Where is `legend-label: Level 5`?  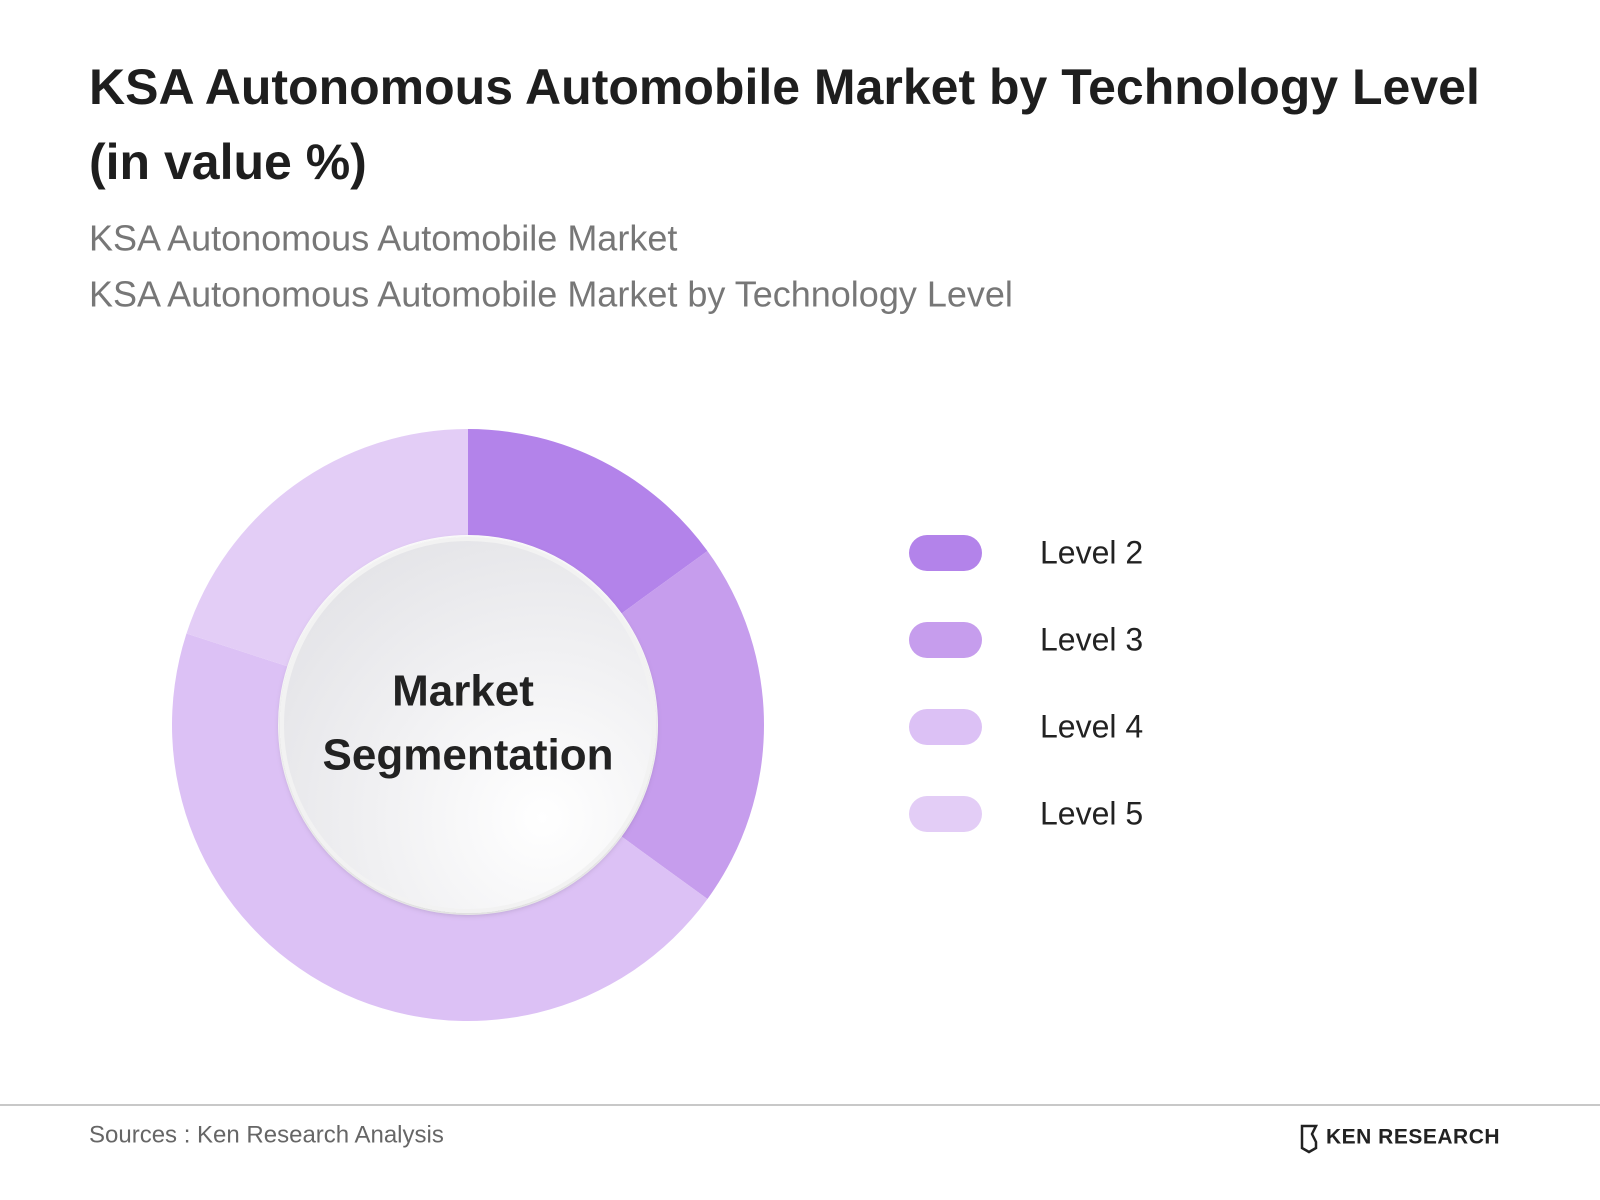
legend-label: Level 5 is located at coordinates (1091, 813).